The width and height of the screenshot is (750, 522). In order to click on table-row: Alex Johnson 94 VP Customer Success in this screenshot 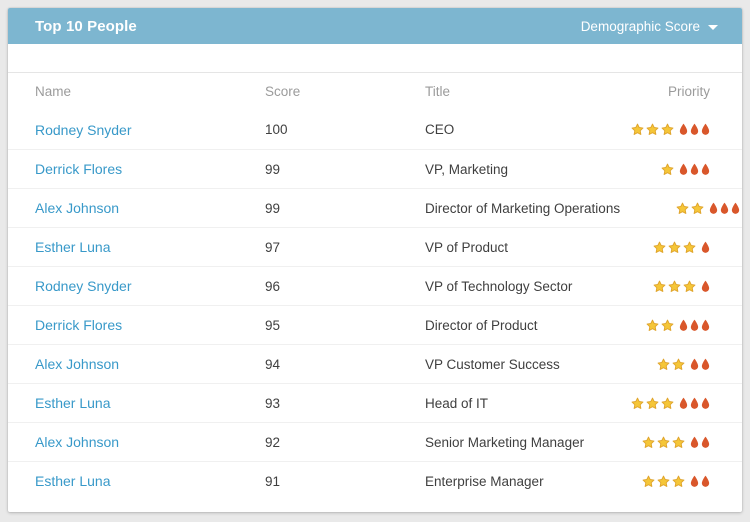, I will do `click(375, 363)`.